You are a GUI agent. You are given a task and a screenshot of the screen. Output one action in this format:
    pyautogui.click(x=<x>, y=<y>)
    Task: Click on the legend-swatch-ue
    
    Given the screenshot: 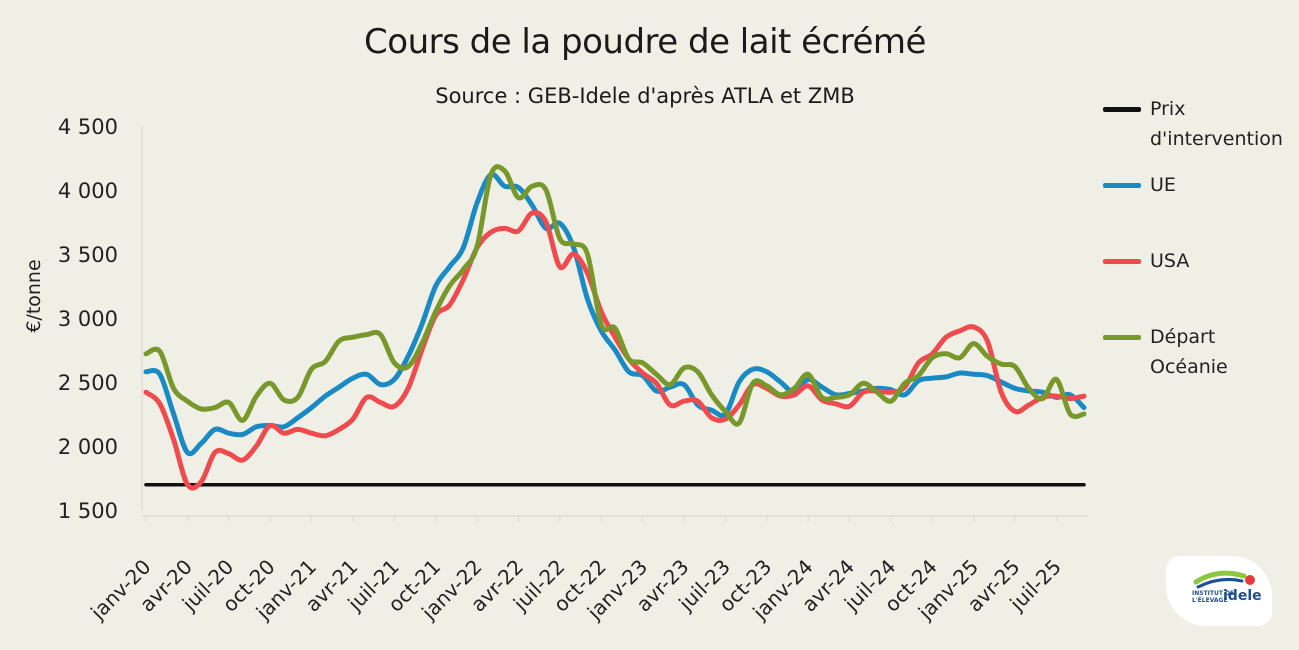 What is the action you would take?
    pyautogui.click(x=1122, y=185)
    